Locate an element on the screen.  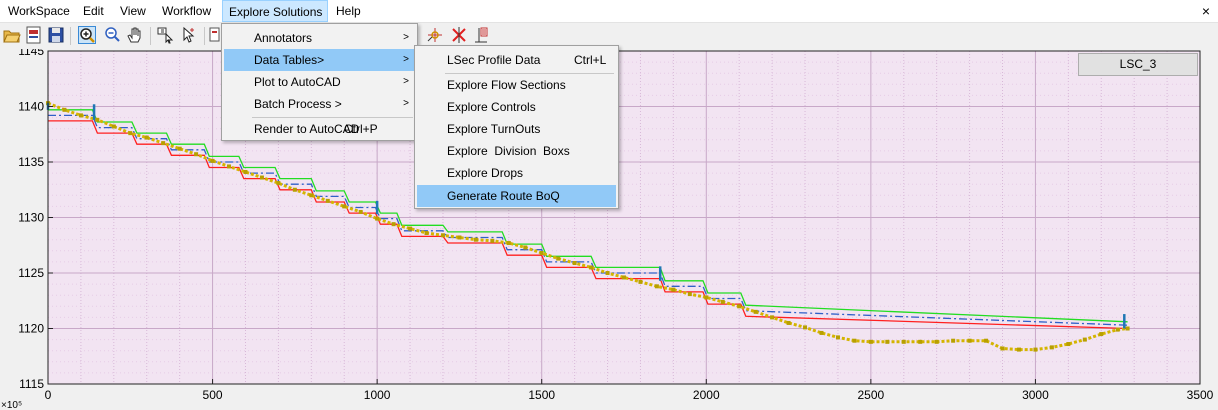
menu-workspace: WorkSpace is located at coordinates (39, 11).